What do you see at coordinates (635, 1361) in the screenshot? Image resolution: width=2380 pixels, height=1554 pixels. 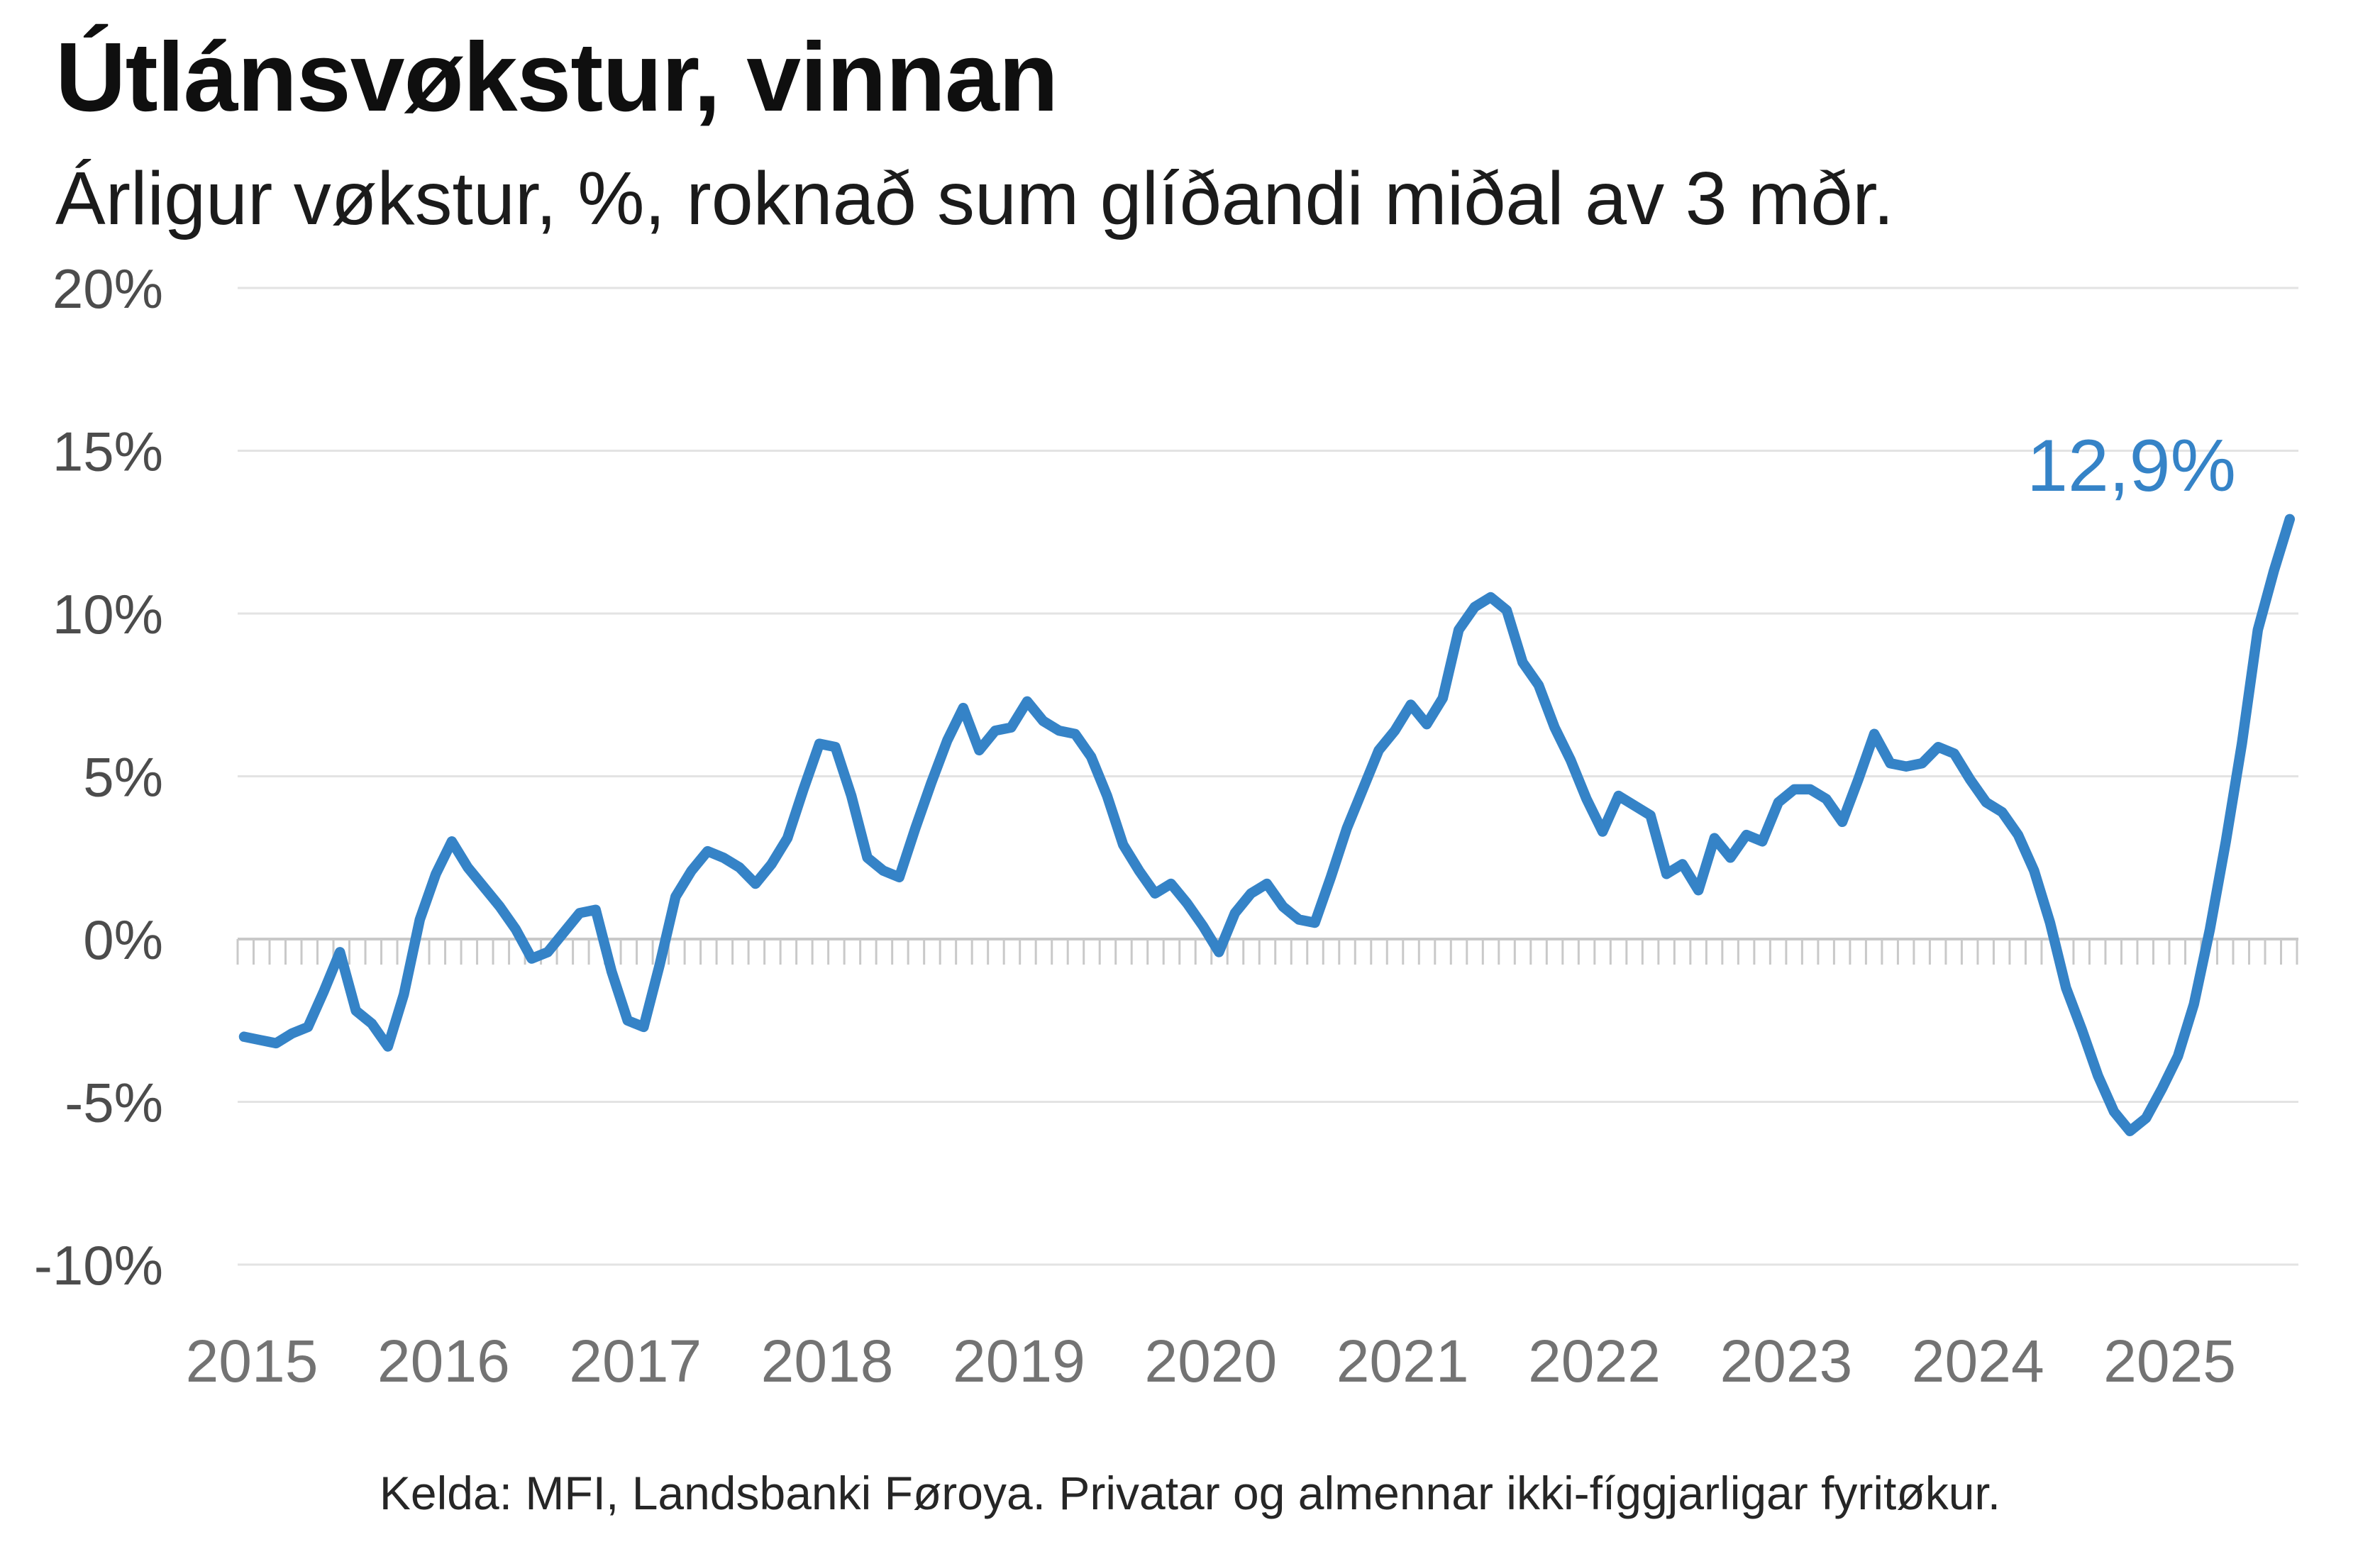 I see `x-axis-label-2017: 2017` at bounding box center [635, 1361].